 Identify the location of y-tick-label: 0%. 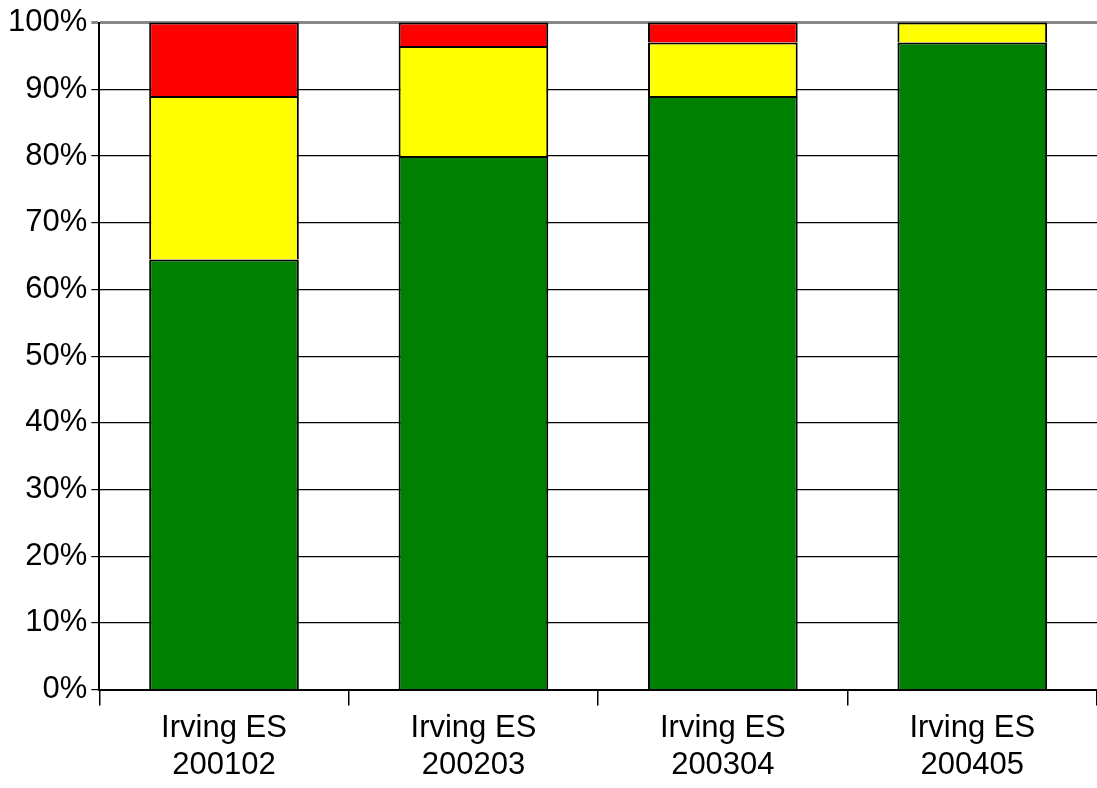
(65, 688).